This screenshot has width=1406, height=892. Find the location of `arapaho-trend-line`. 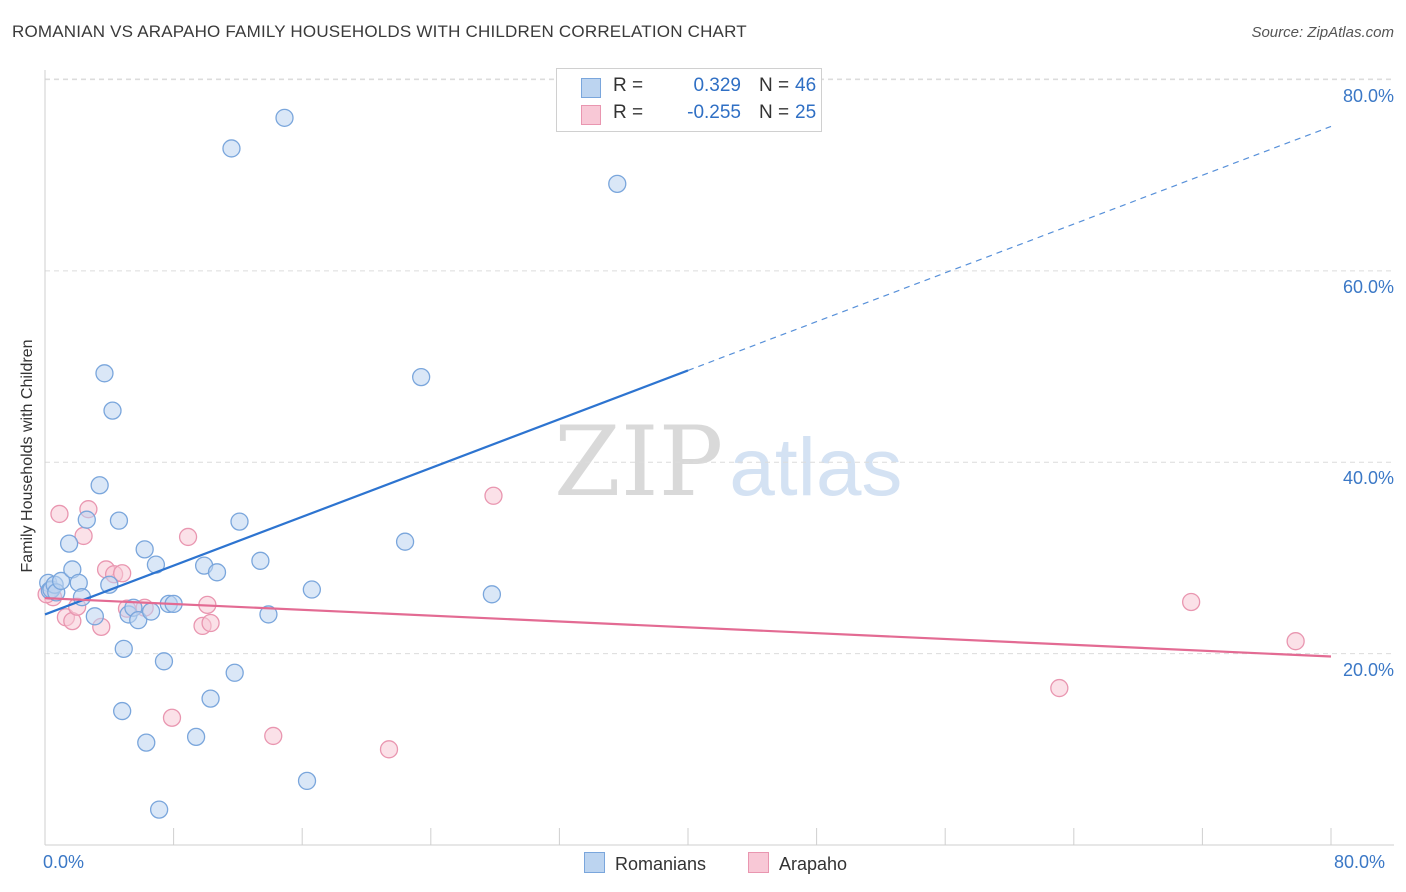

arapaho-trend-line is located at coordinates (688, 627).